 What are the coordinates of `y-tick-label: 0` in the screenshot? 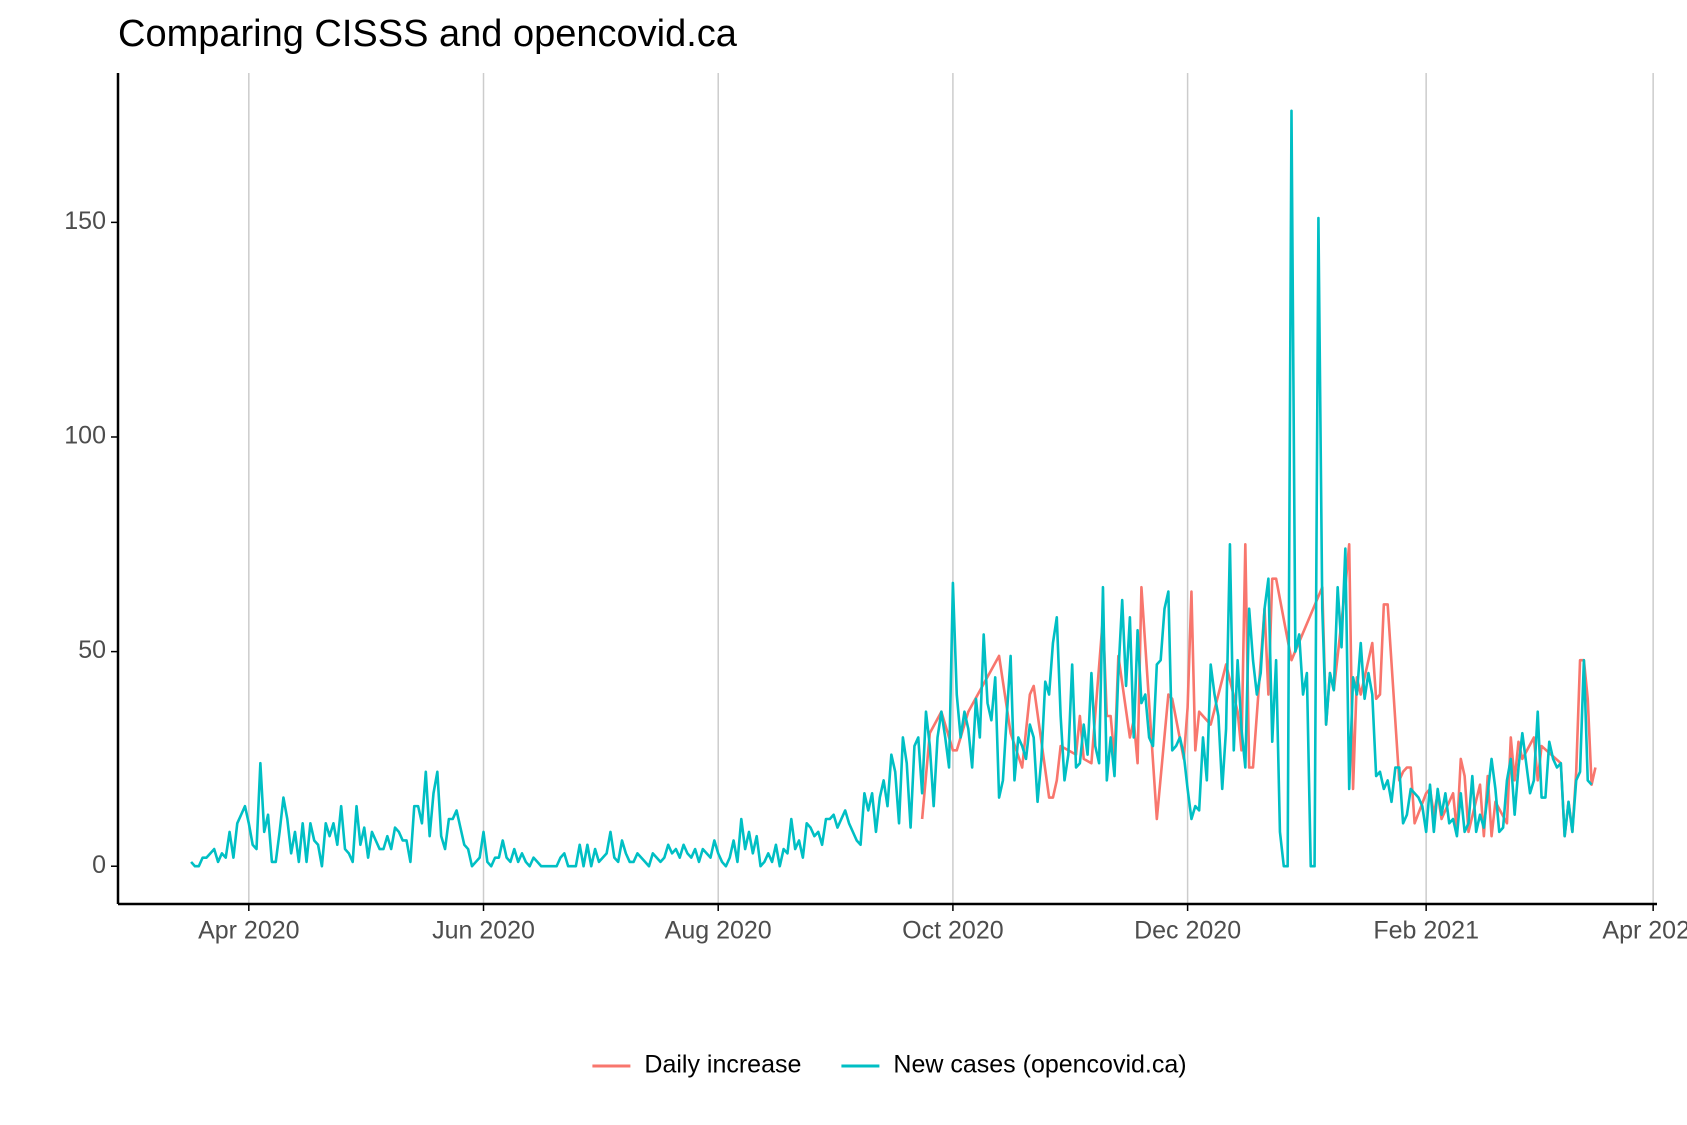 It's located at (99, 865).